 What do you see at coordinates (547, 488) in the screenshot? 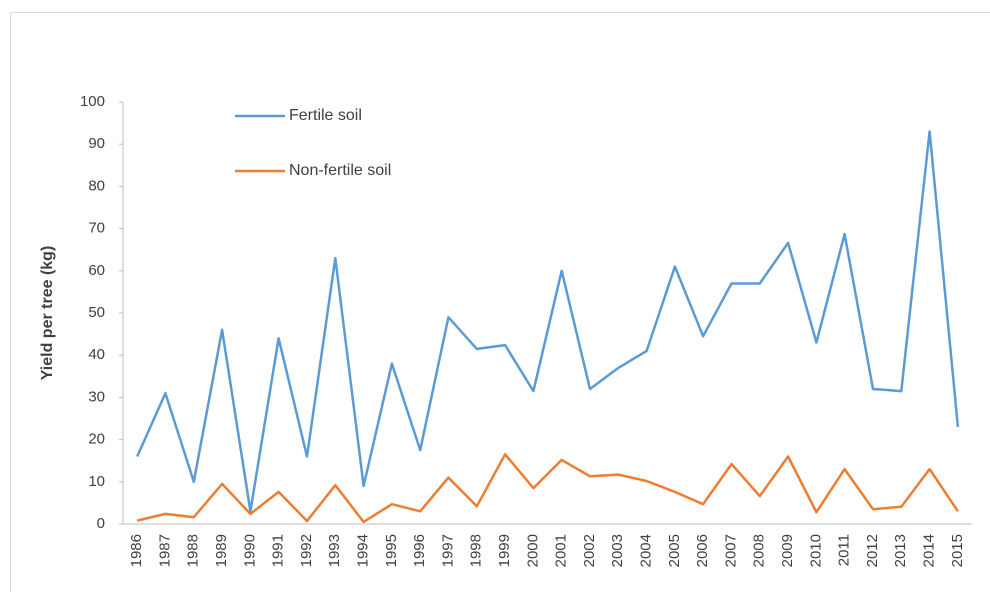
I see `data-line` at bounding box center [547, 488].